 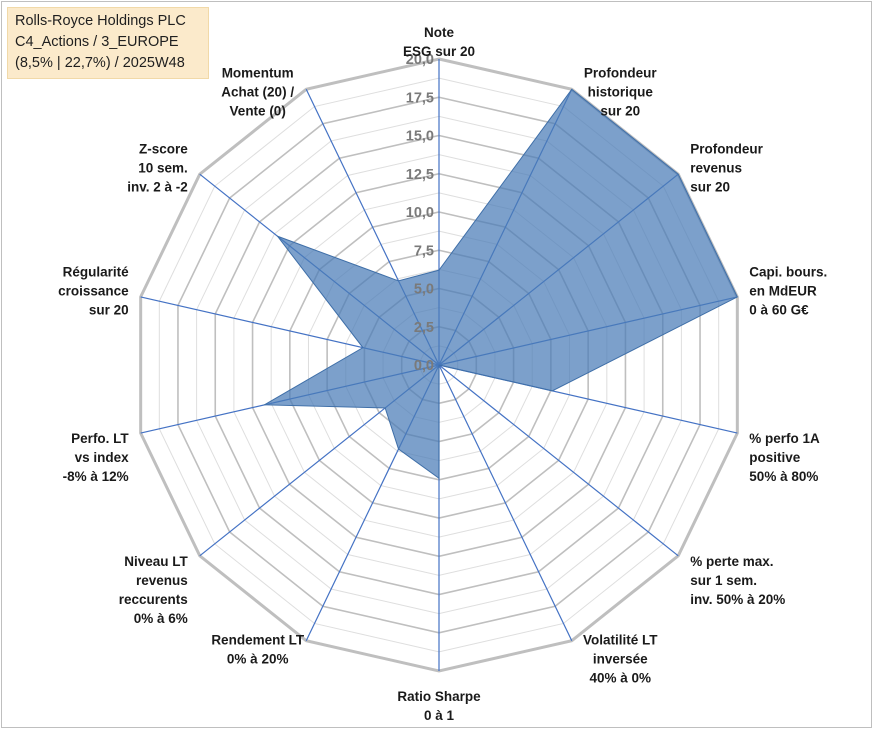 I want to click on axis-label-3: Capi. bours. en MdEUR 0 à 60 G€, so click(x=788, y=290).